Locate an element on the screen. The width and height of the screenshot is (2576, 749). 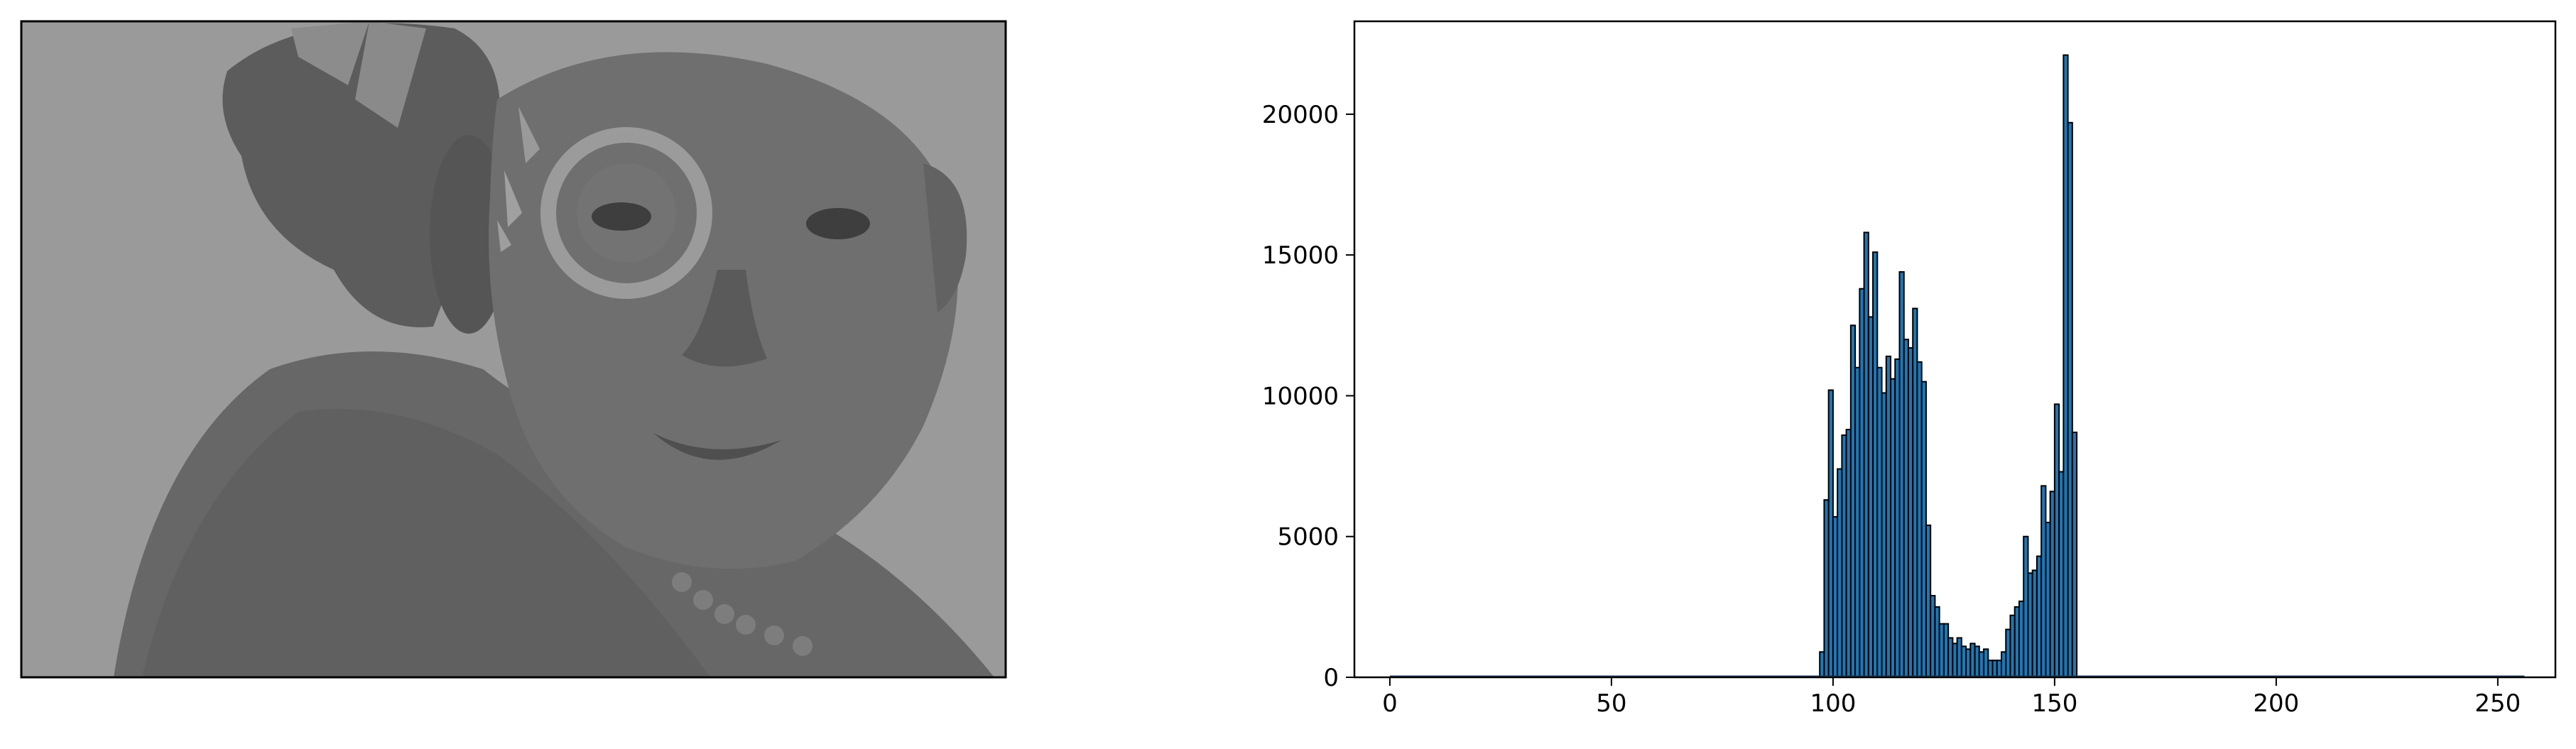
x-tick-label: 150 is located at coordinates (2054, 703).